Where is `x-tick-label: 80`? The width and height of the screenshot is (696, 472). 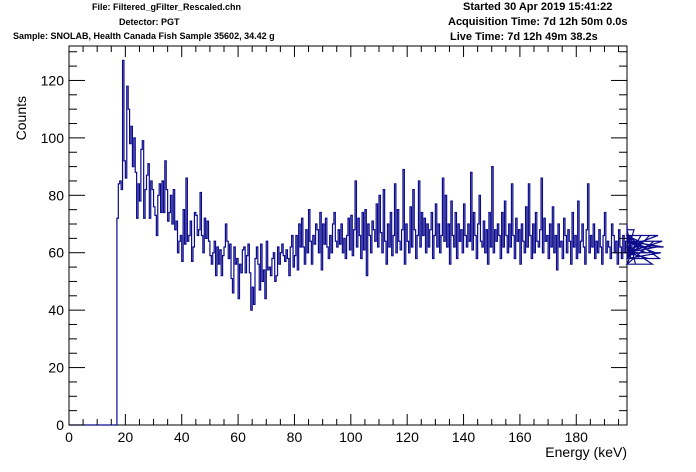
x-tick-label: 80 is located at coordinates (295, 437).